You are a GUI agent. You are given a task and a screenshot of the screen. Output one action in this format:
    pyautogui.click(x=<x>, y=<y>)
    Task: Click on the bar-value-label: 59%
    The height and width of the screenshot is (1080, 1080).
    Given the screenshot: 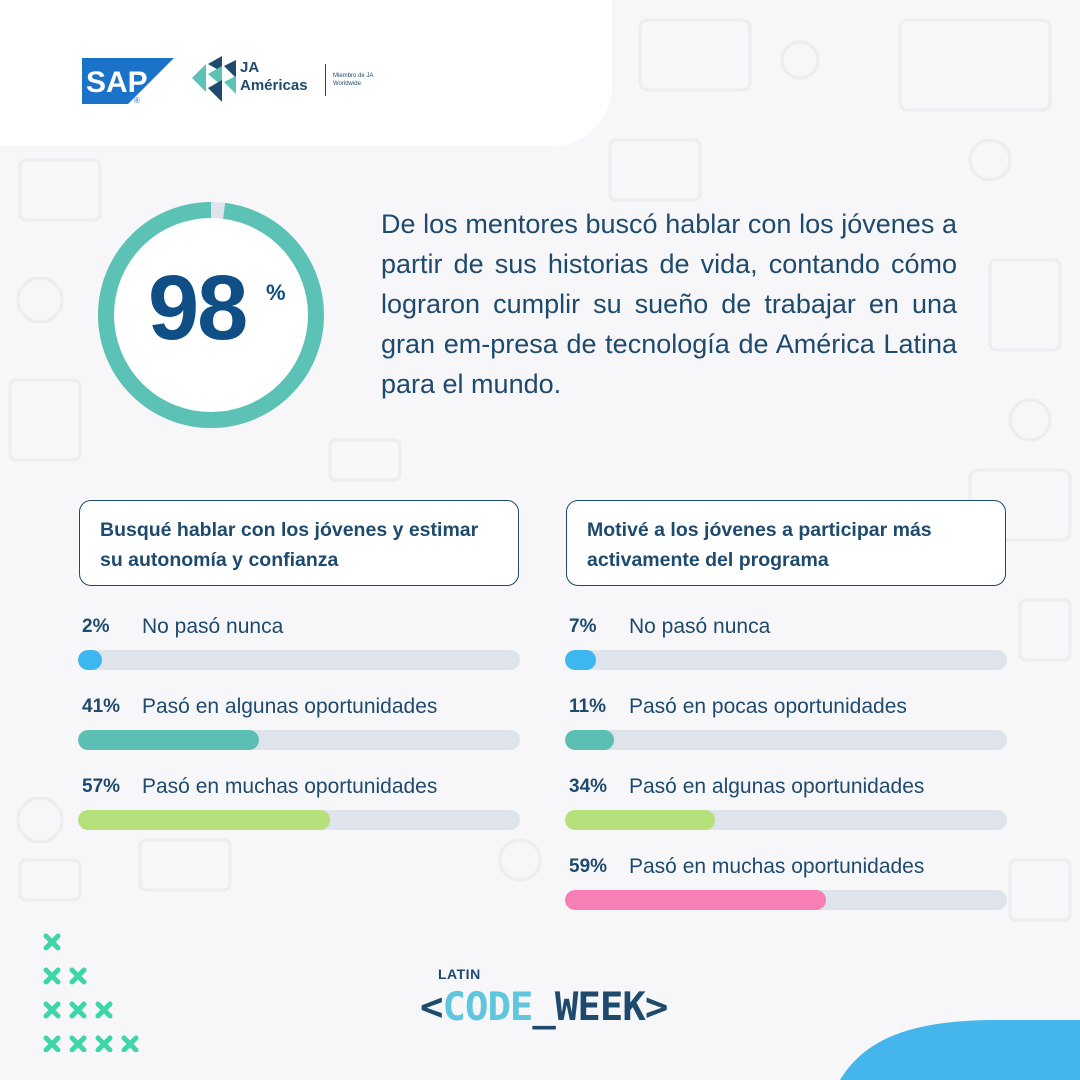 What is the action you would take?
    pyautogui.click(x=588, y=866)
    